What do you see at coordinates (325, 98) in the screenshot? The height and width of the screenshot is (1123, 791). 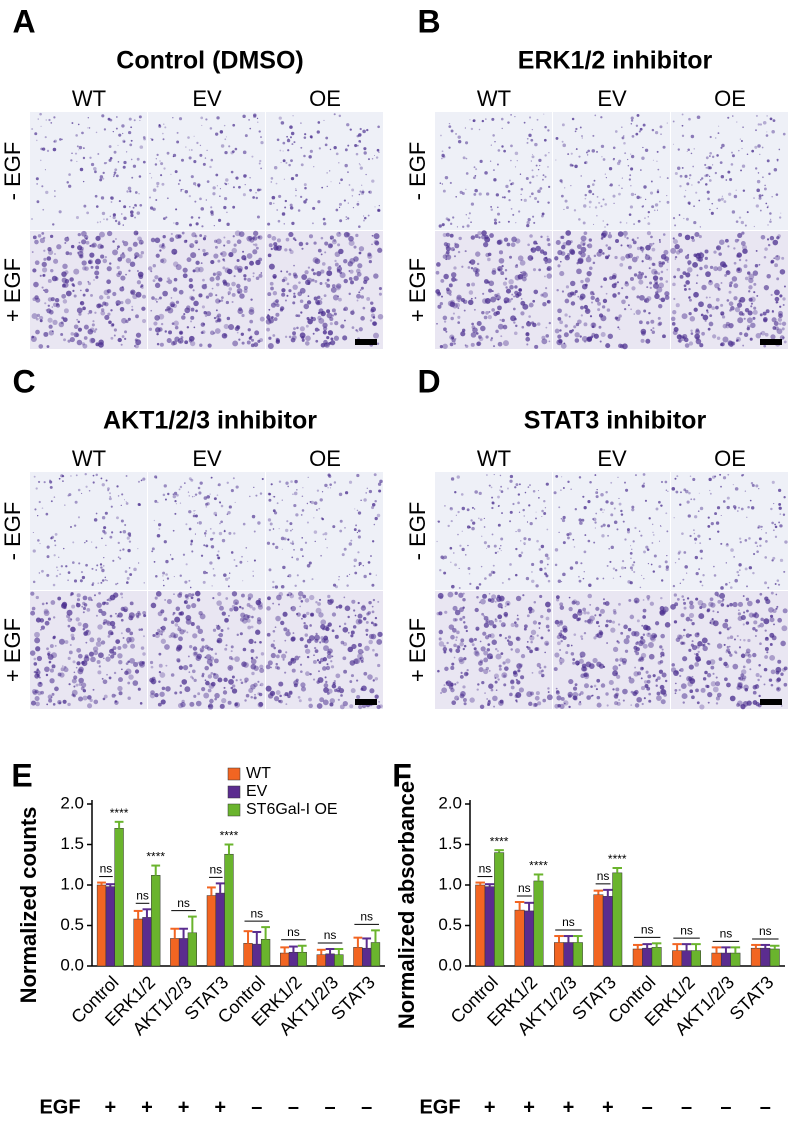 I see `column-label: OE` at bounding box center [325, 98].